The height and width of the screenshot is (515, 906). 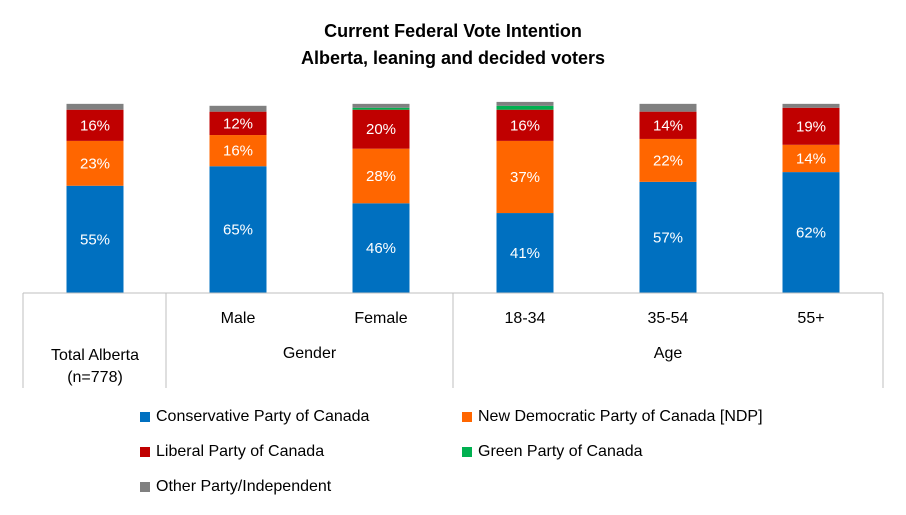 I want to click on data-label: 12%, so click(x=238, y=123).